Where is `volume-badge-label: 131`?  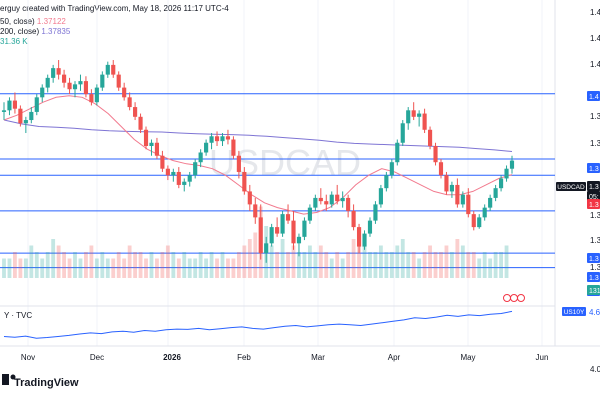 volume-badge-label: 131 is located at coordinates (594, 291).